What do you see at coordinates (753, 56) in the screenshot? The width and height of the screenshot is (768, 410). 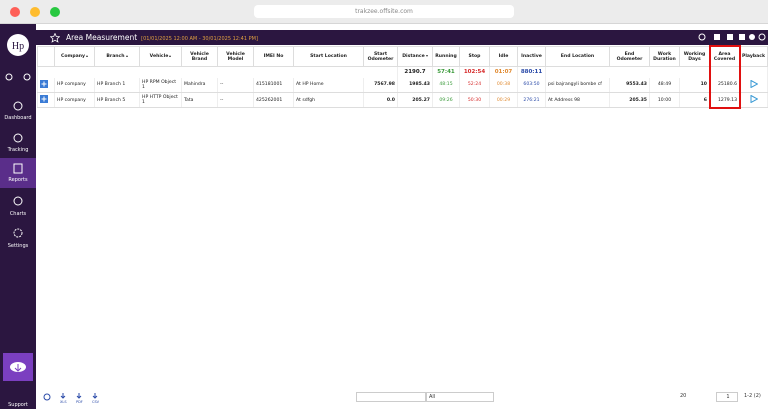 I see `column-header: Playback` at bounding box center [753, 56].